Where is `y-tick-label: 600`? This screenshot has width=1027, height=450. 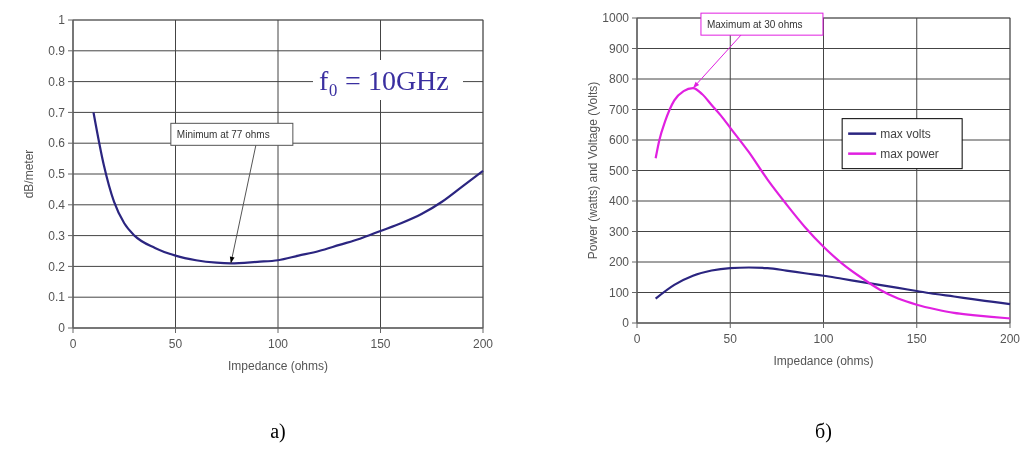 y-tick-label: 600 is located at coordinates (619, 140).